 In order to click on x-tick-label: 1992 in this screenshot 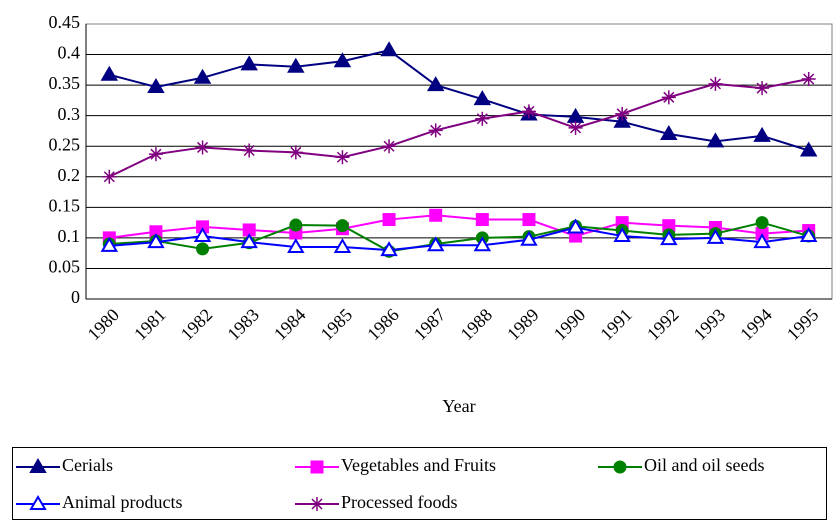, I will do `click(663, 325)`.